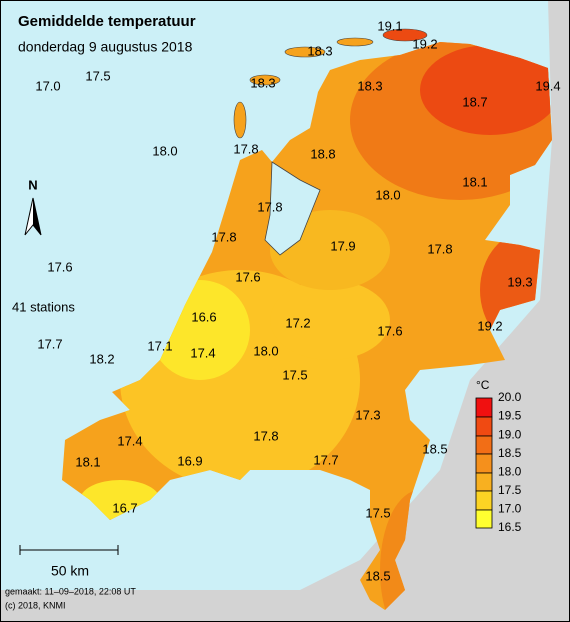 This screenshot has height=622, width=570. What do you see at coordinates (510, 434) in the screenshot?
I see `legend-tick-label: 19.0` at bounding box center [510, 434].